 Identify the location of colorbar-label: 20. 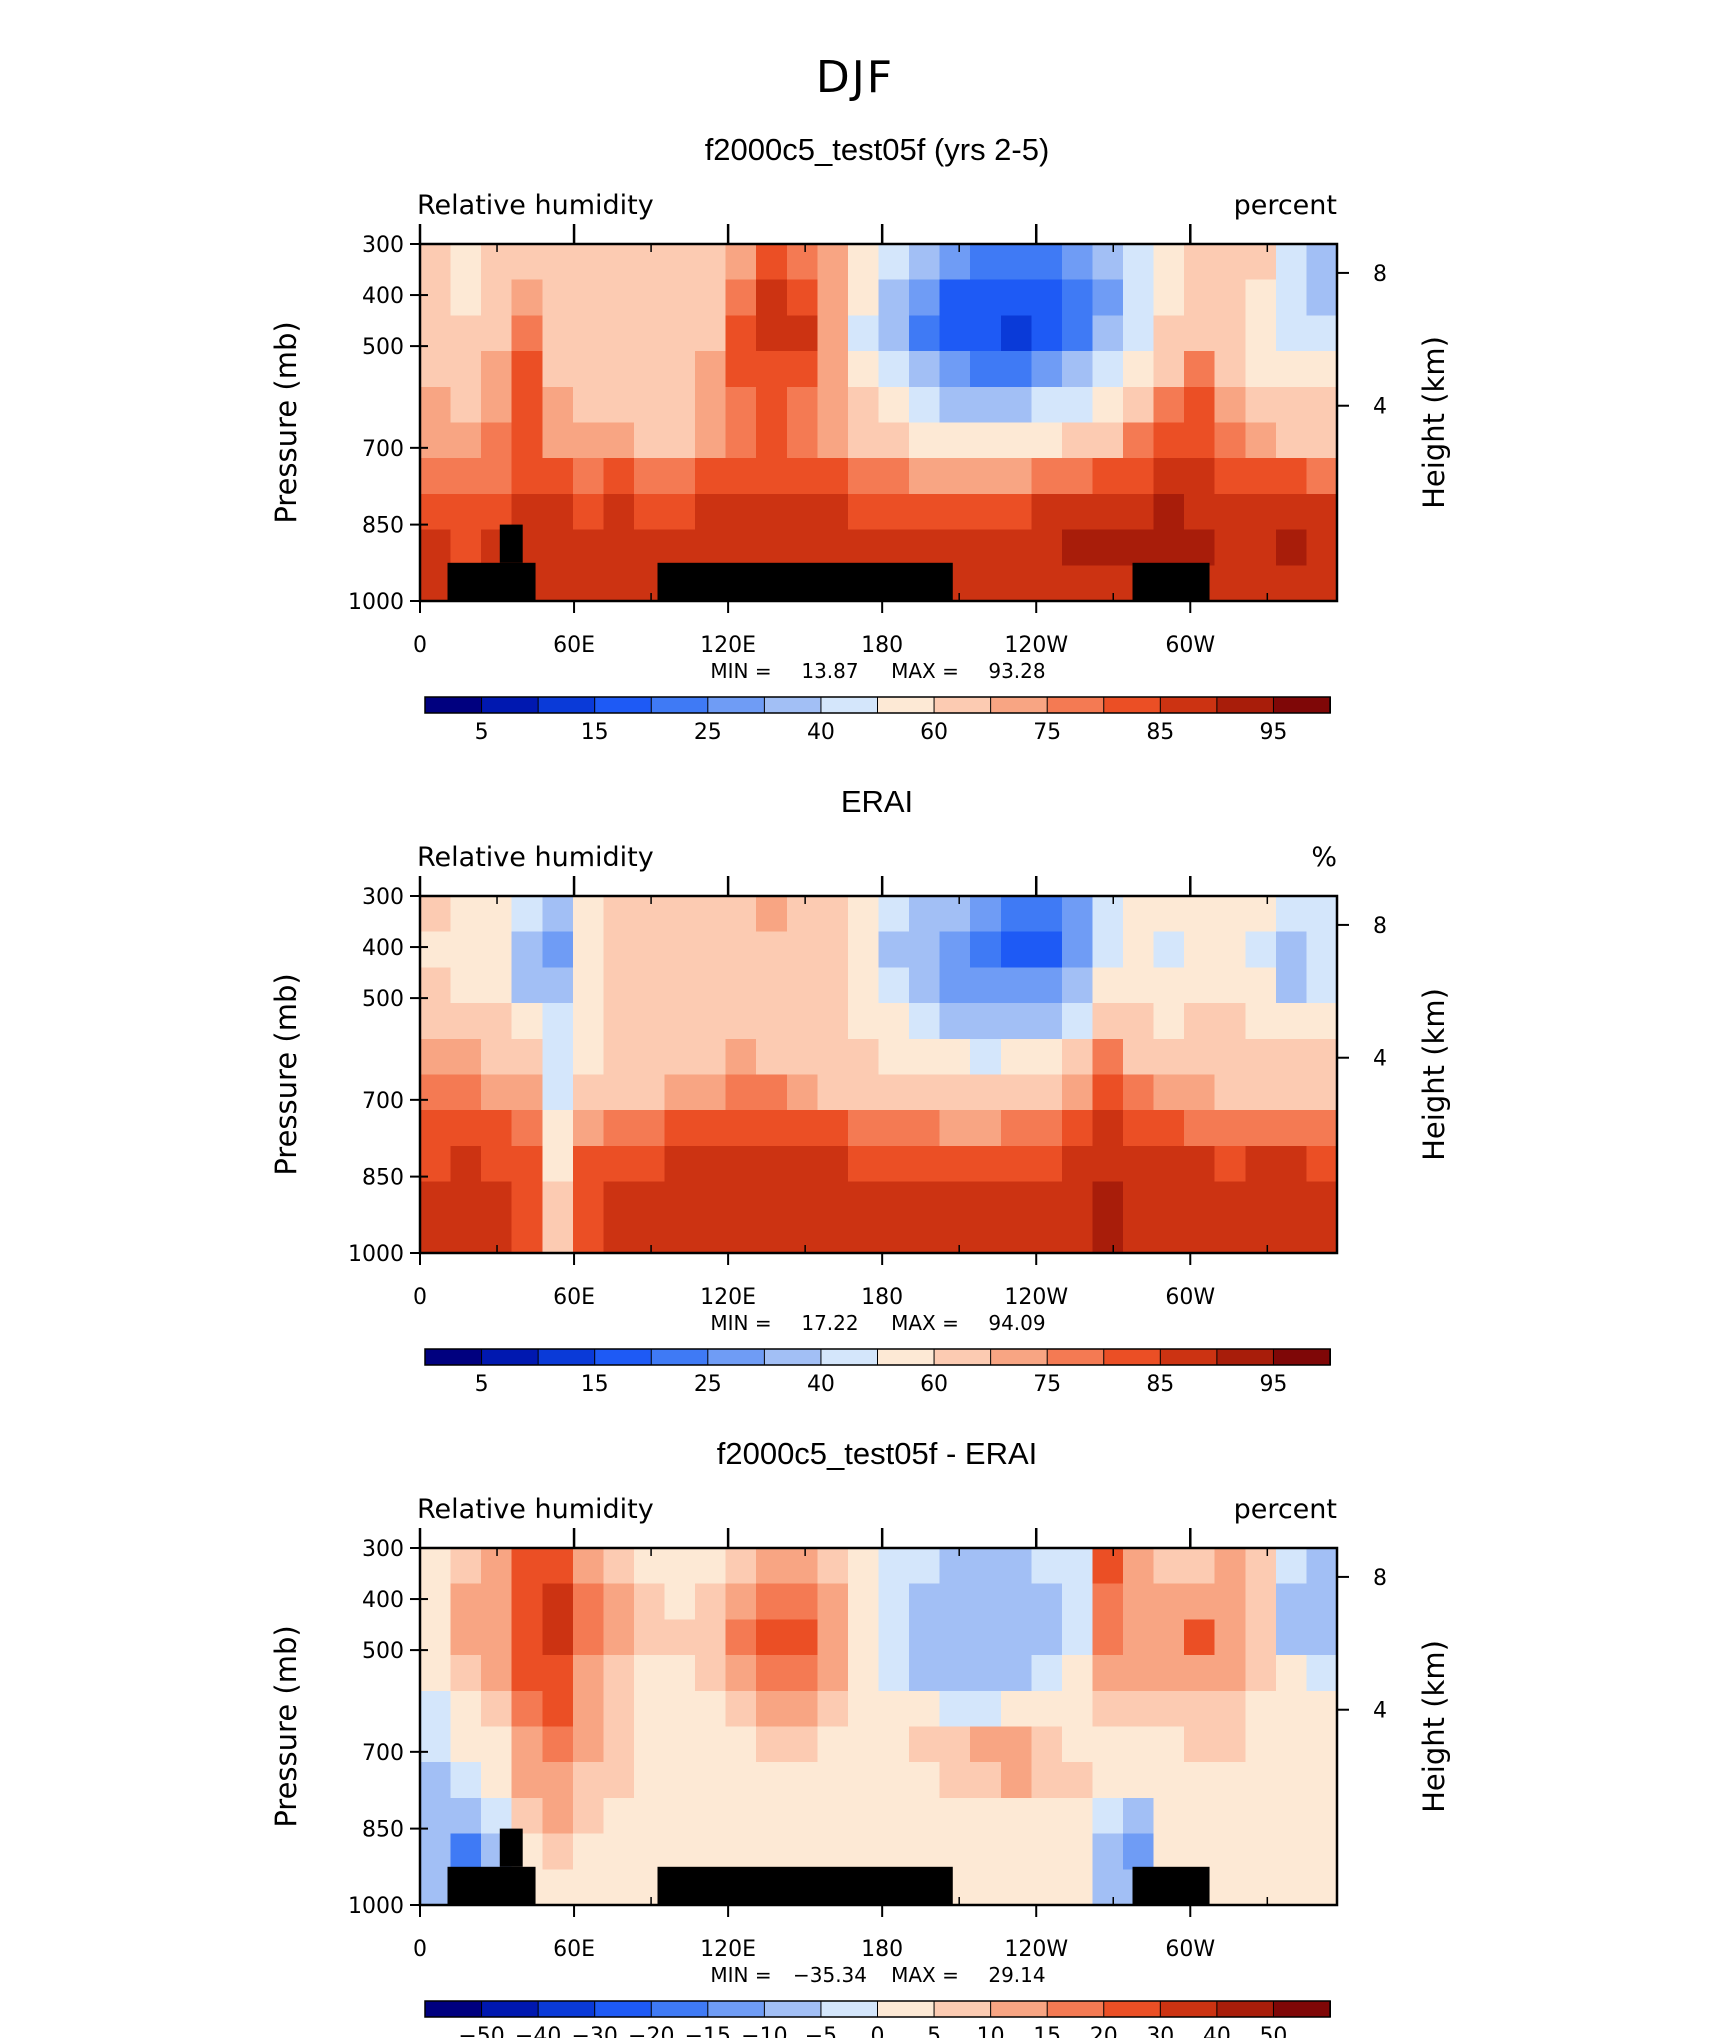
(1104, 2031).